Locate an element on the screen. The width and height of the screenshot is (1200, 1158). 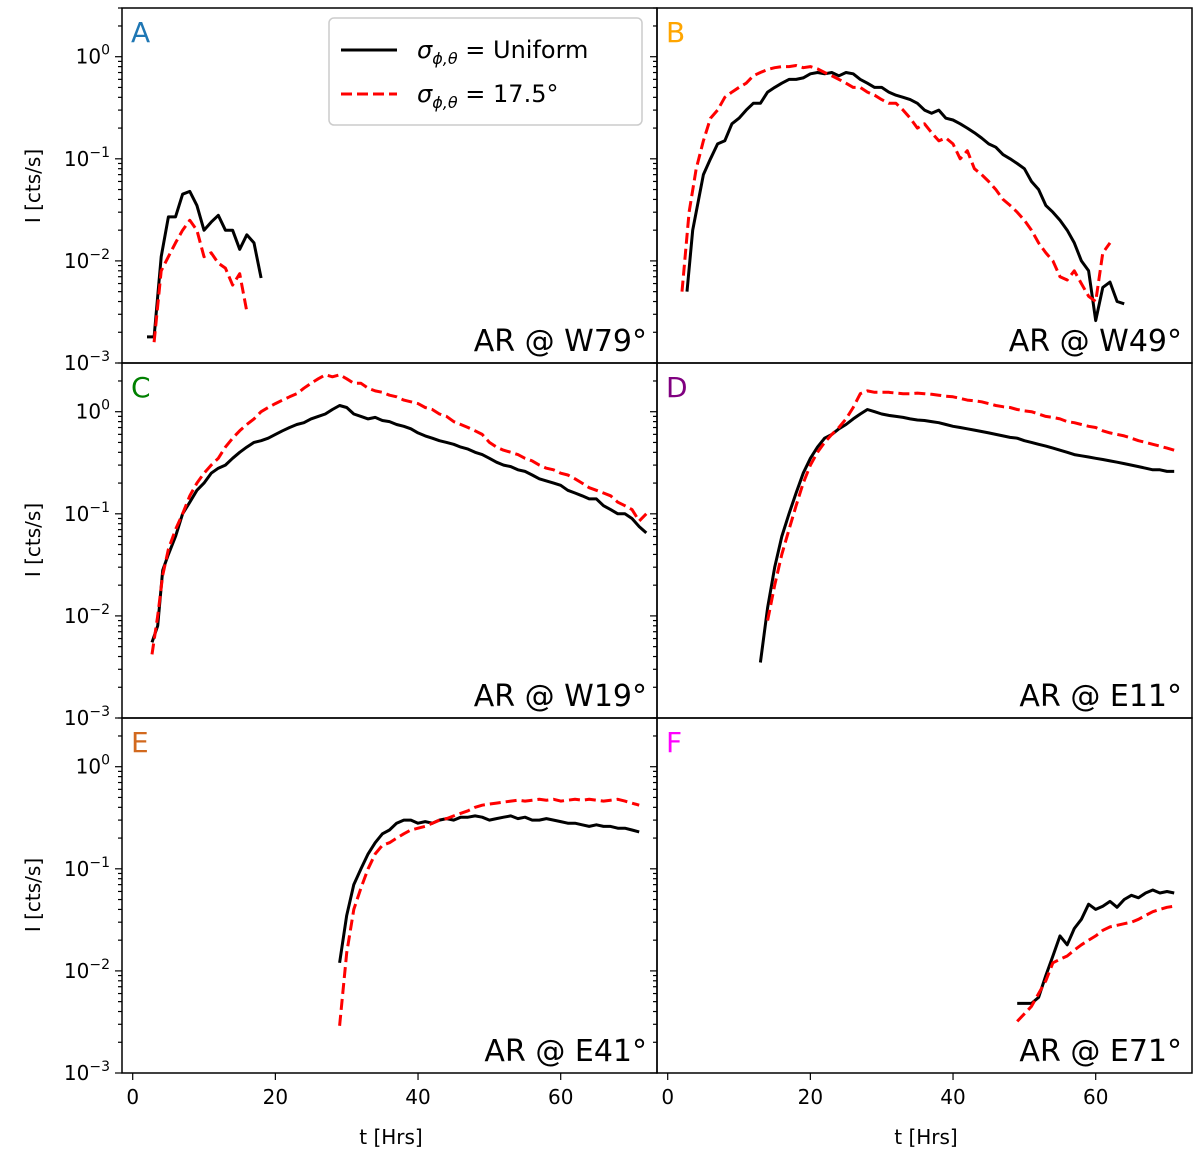
panel-frame-B is located at coordinates (924, 185).